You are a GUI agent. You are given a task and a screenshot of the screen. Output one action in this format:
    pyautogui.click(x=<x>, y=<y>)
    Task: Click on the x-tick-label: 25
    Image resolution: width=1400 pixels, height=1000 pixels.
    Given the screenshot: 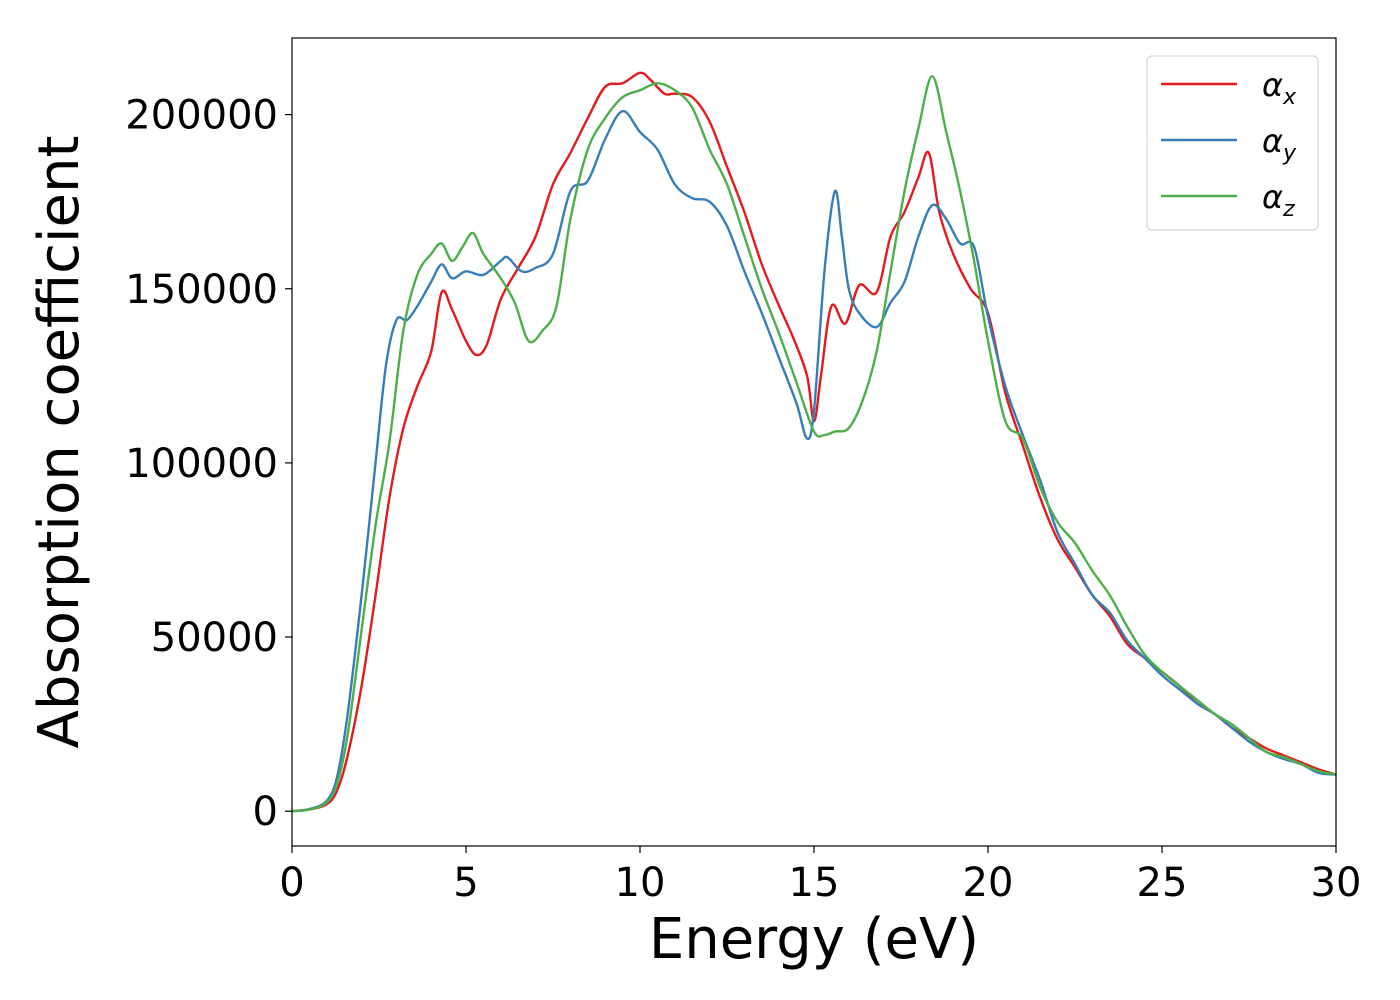 What is the action you would take?
    pyautogui.click(x=1162, y=883)
    